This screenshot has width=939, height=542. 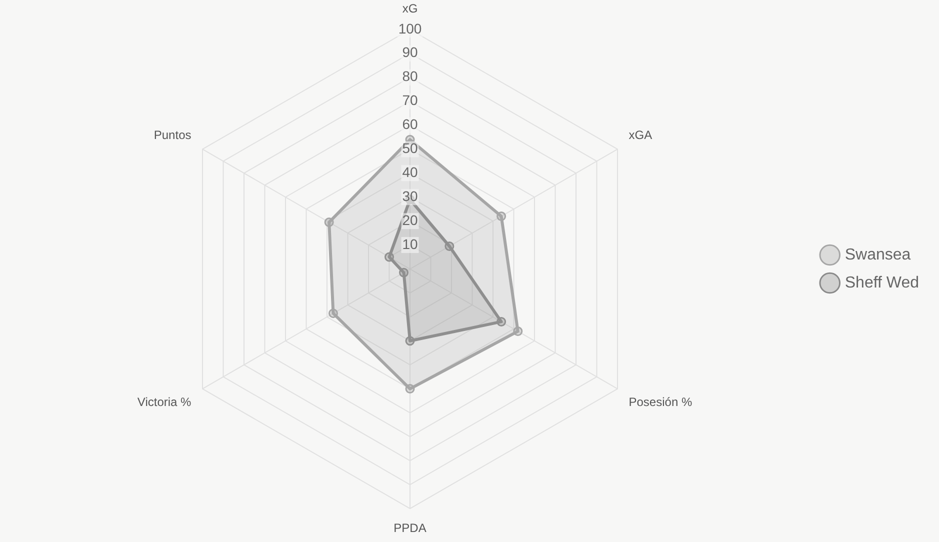 I want to click on y-tick-label: 10, so click(x=410, y=244).